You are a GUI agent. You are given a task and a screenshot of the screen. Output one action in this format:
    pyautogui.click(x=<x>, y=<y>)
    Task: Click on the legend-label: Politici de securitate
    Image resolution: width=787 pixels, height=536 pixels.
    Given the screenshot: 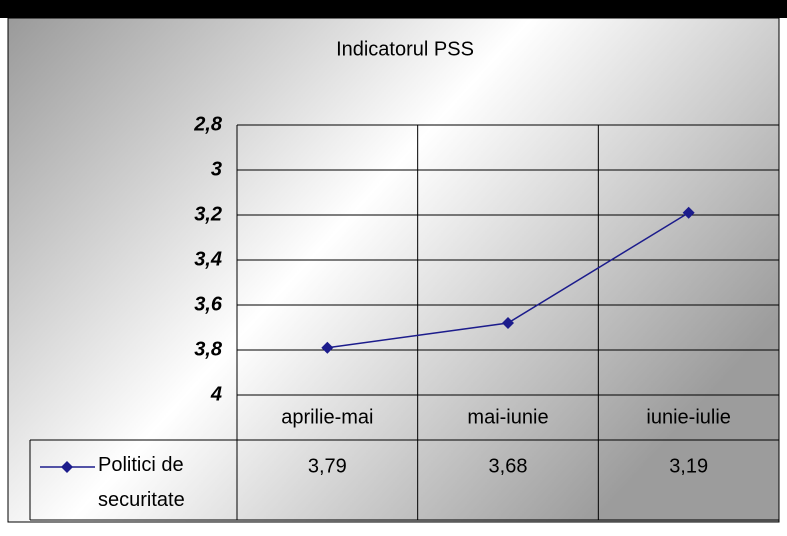 What is the action you would take?
    pyautogui.click(x=141, y=482)
    